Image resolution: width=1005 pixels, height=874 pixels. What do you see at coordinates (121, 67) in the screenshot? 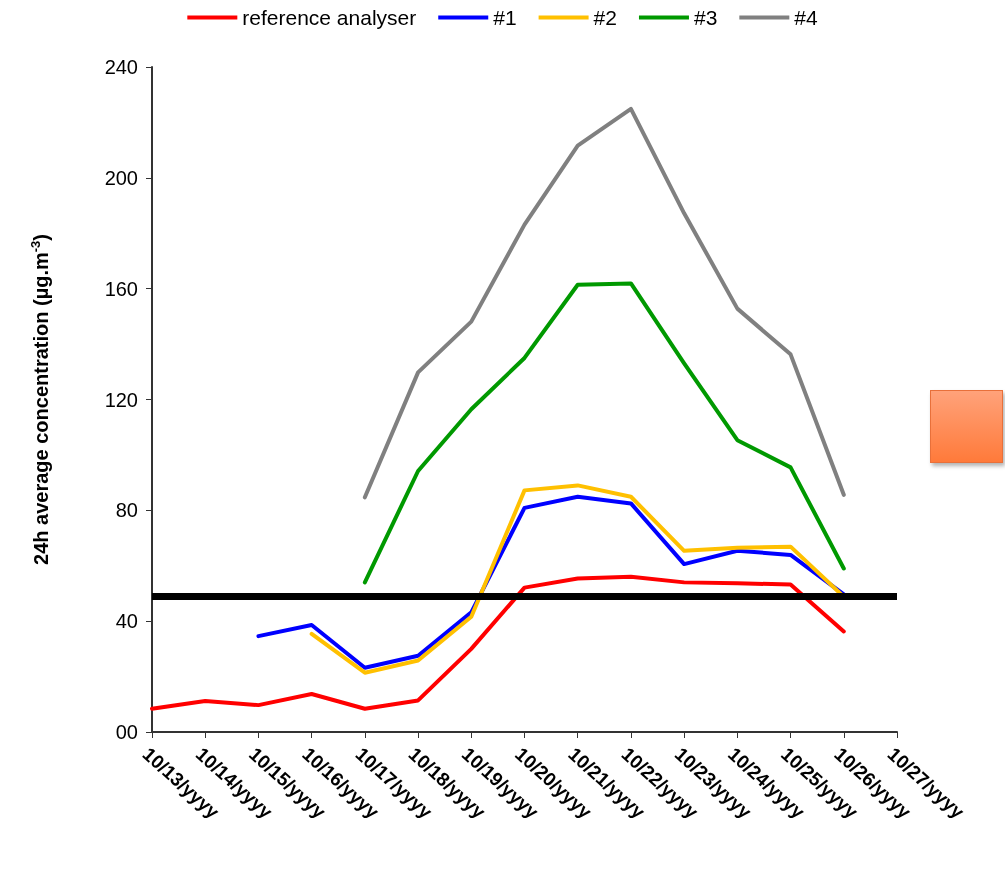
I see `y-tick-label: 240` at bounding box center [121, 67].